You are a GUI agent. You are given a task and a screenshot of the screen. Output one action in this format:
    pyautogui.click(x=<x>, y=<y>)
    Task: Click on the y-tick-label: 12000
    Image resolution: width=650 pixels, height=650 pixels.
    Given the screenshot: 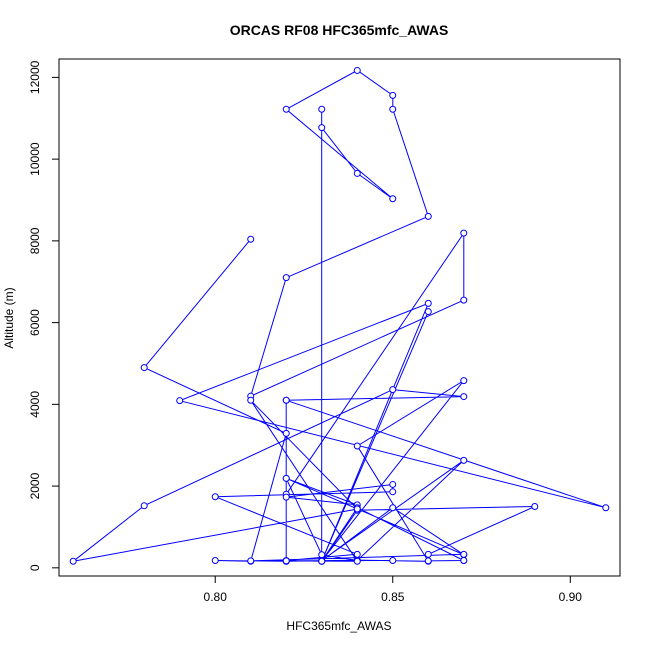 What is the action you would take?
    pyautogui.click(x=35, y=77)
    